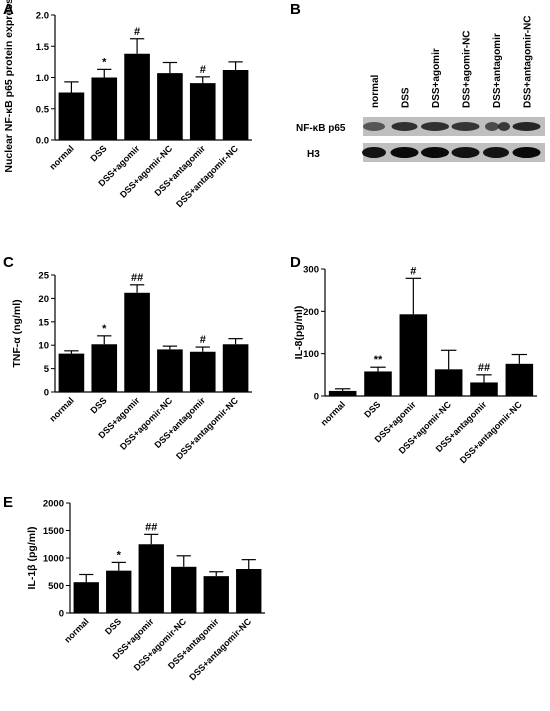  I want to click on blot-lane-label: DSS+antagomir, so click(497, 70).